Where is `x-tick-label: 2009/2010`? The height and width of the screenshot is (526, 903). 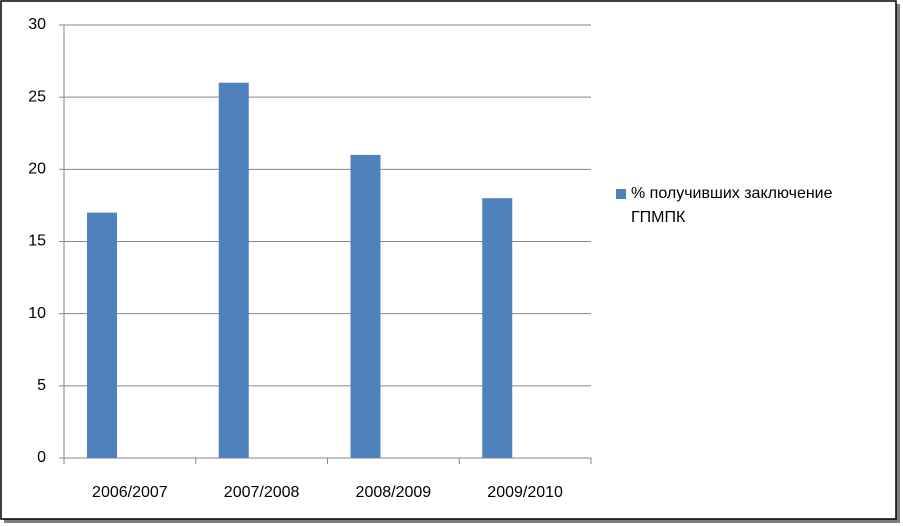 x-tick-label: 2009/2010 is located at coordinates (525, 492).